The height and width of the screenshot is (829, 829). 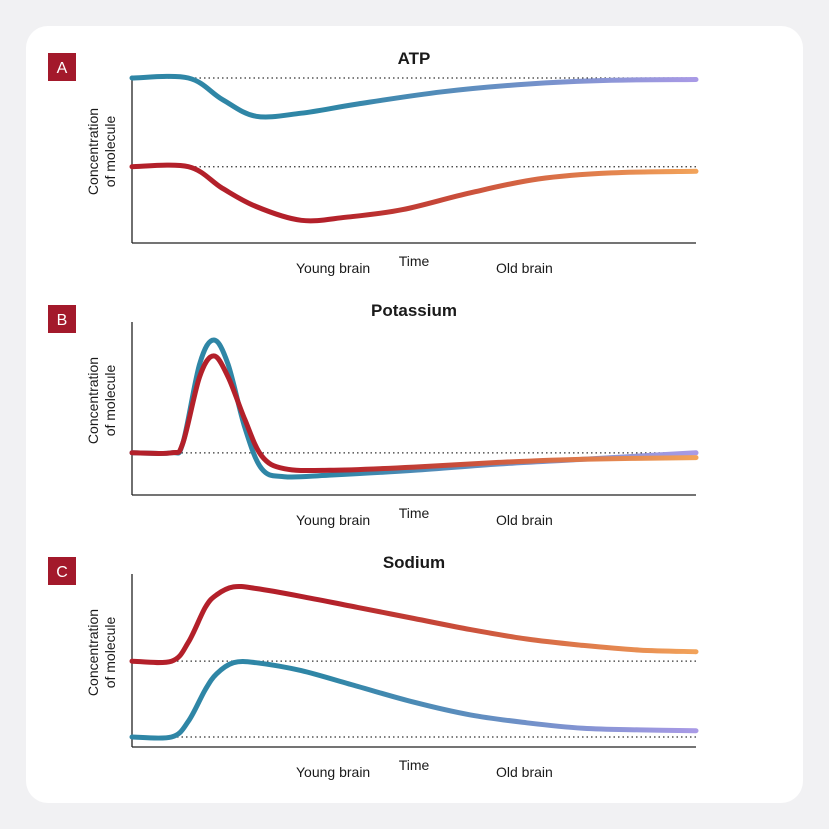 I want to click on panel-badge: A, so click(x=62, y=67).